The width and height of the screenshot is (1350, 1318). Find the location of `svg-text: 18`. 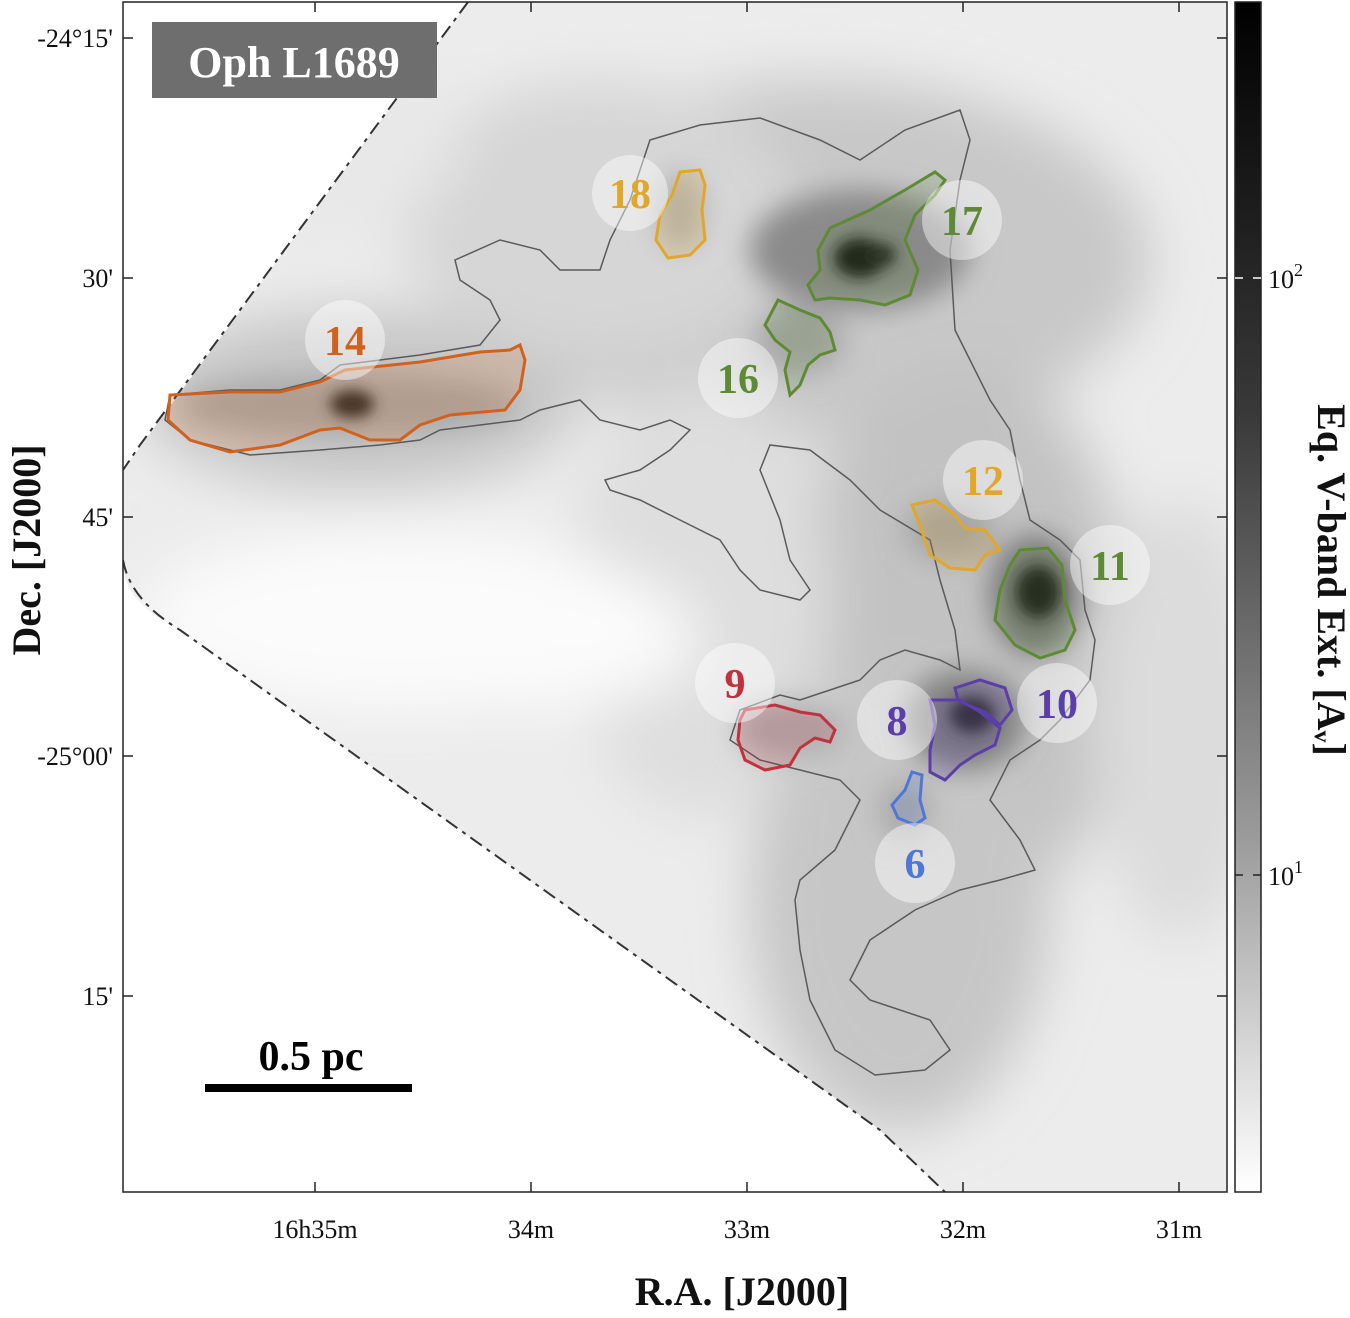

svg-text: 18 is located at coordinates (630, 195).